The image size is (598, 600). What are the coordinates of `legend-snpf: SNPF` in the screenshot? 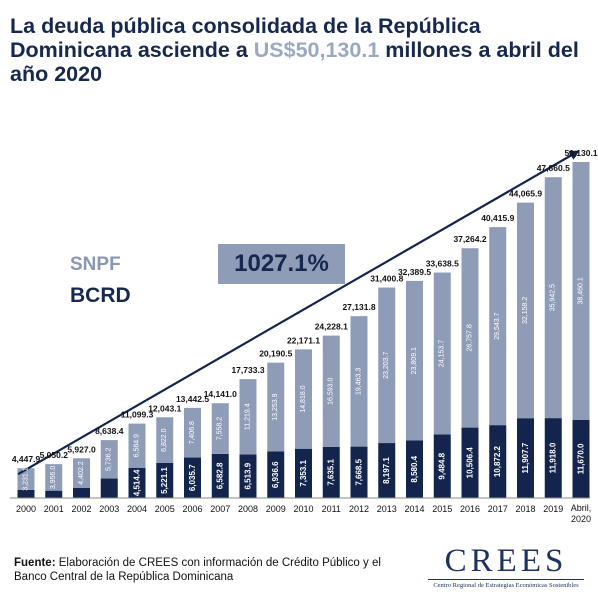 It's located at (95, 264).